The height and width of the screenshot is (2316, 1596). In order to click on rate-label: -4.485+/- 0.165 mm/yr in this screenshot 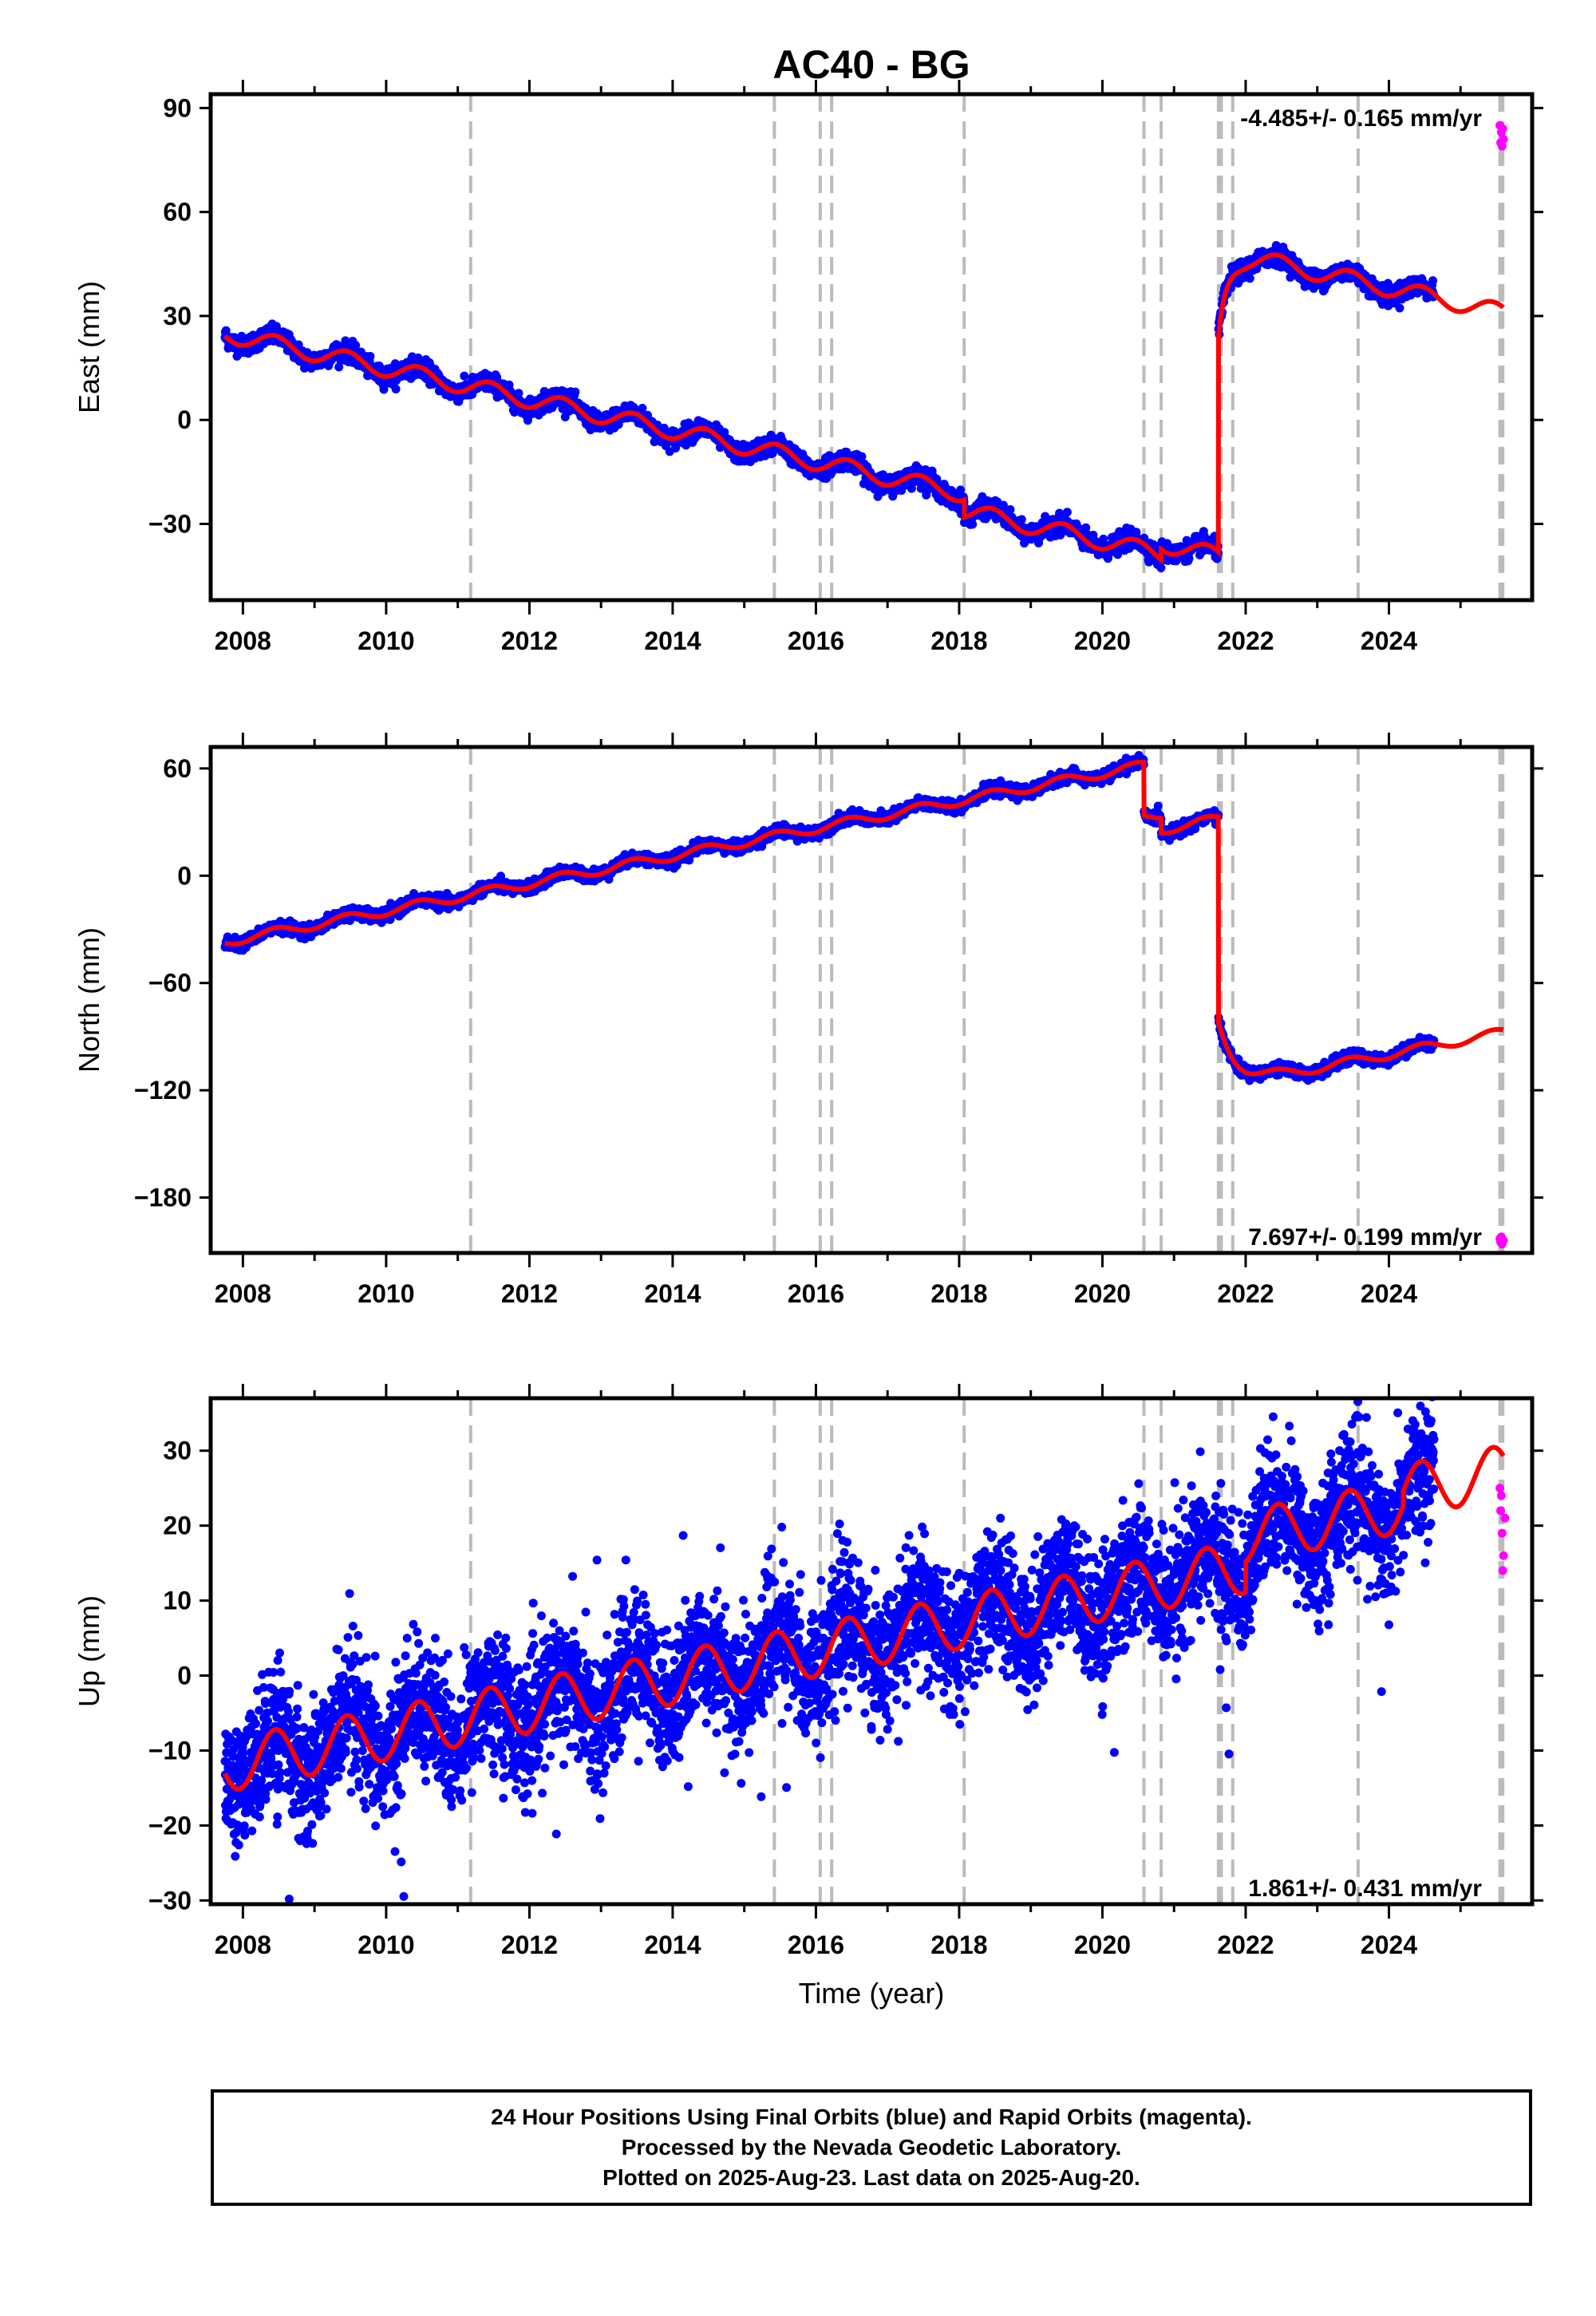, I will do `click(1361, 118)`.